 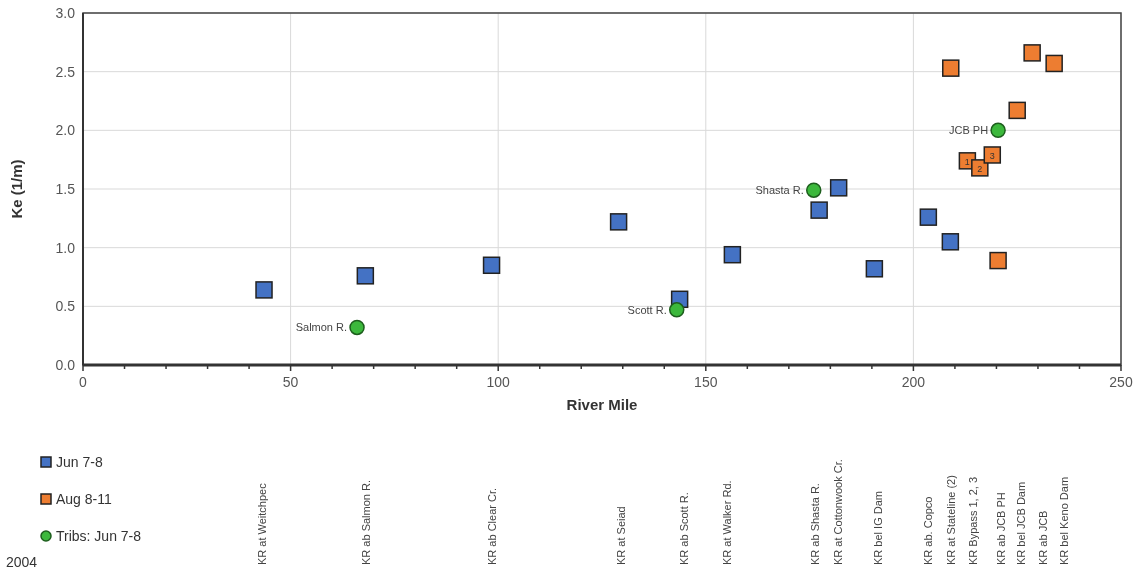 I want to click on y-tick-label: 2.0, so click(x=65, y=130).